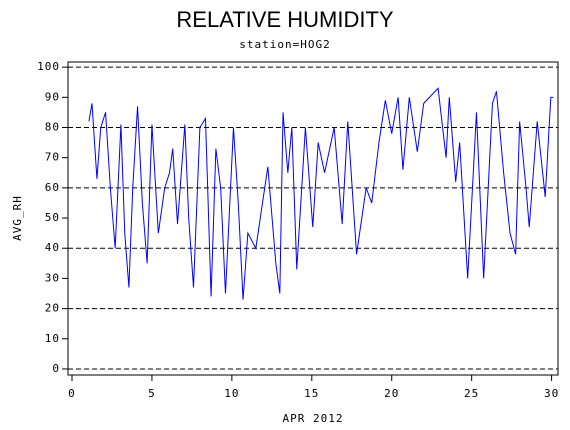 The height and width of the screenshot is (430, 570). What do you see at coordinates (48, 66) in the screenshot?
I see `y-tick-label: 100` at bounding box center [48, 66].